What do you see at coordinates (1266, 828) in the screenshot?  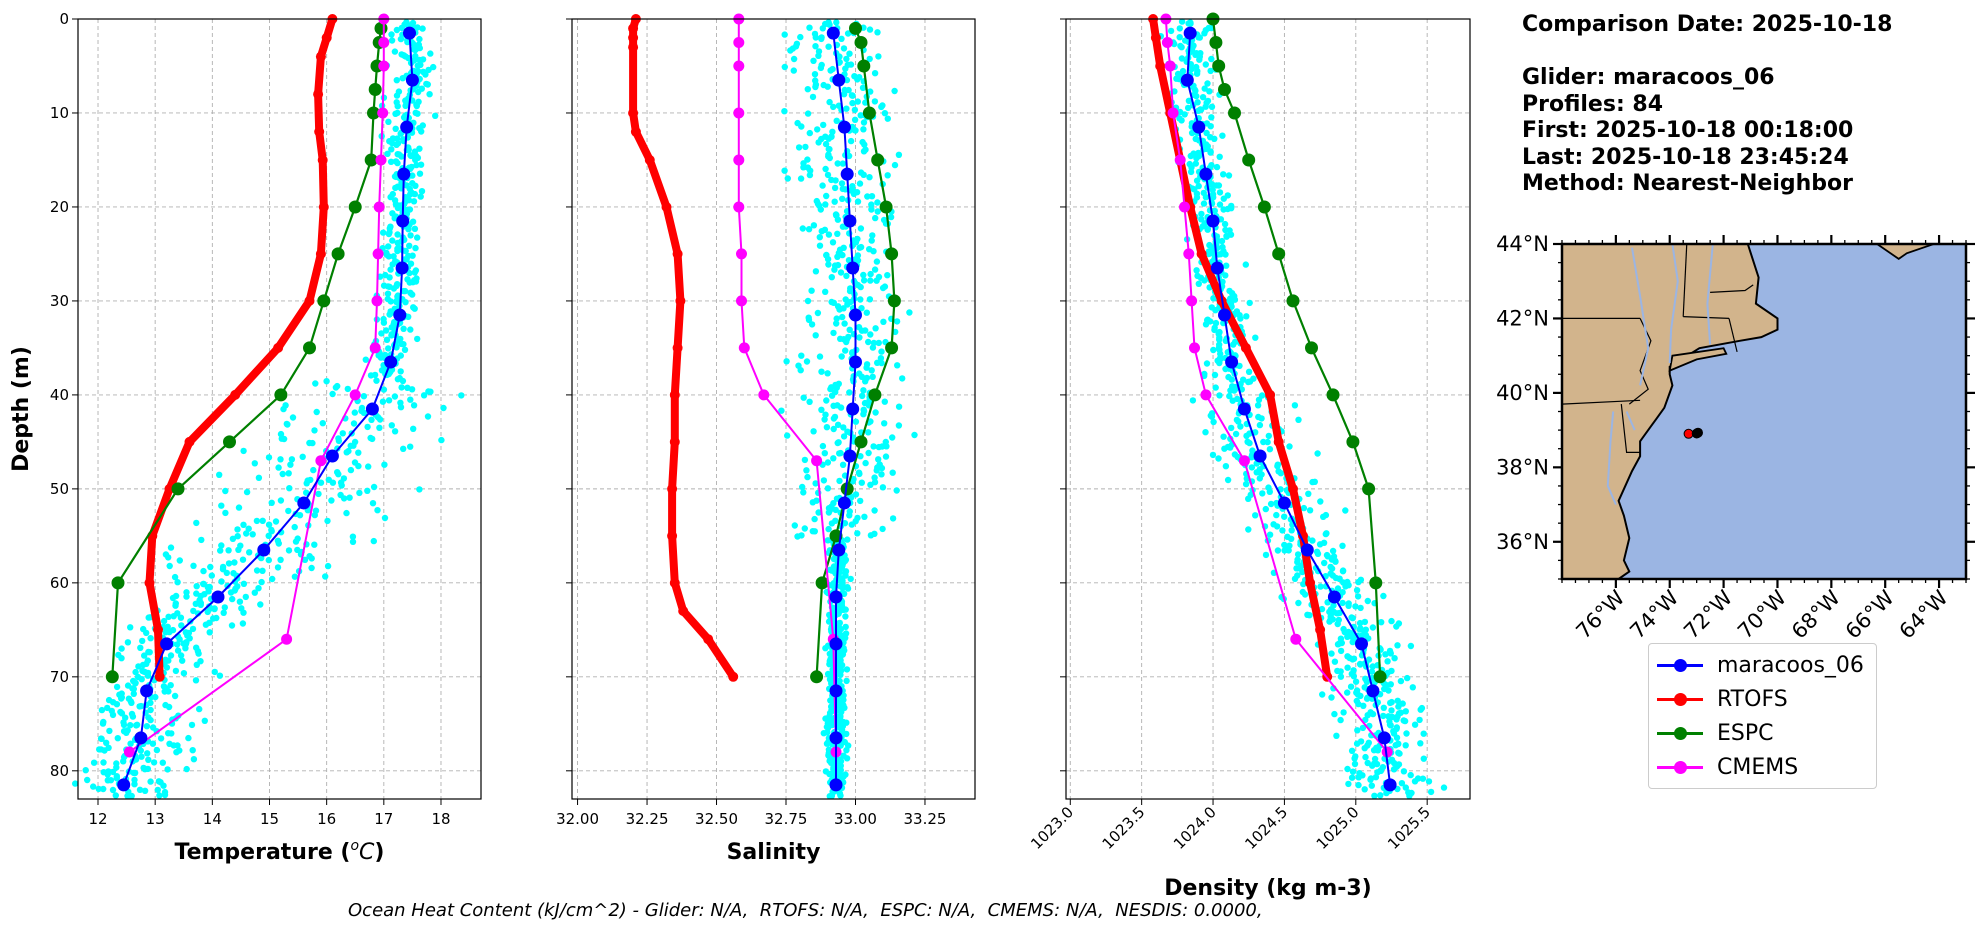 I see `x-tick-label: 1024.5` at bounding box center [1266, 828].